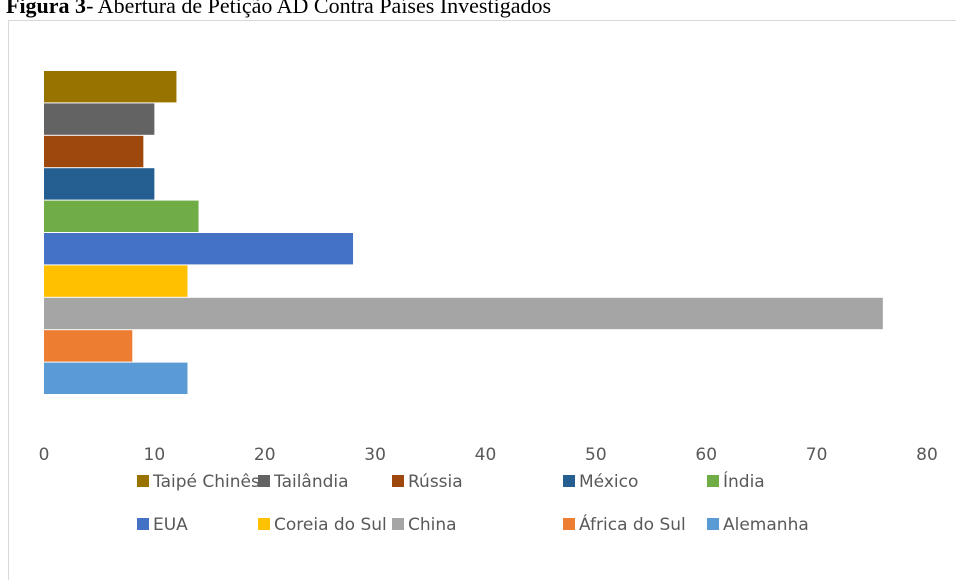 This screenshot has height=580, width=956. I want to click on x-tick-label: 50, so click(596, 455).